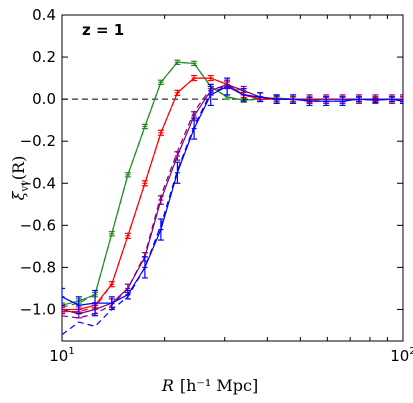  I want to click on y-tick-label: −0.4, so click(38, 183).